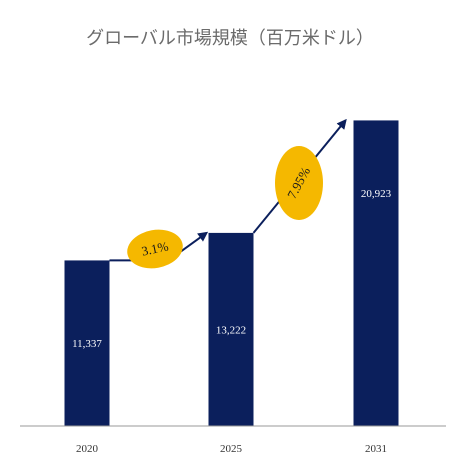 The image size is (461, 461). What do you see at coordinates (376, 194) in the screenshot?
I see `value-label-2031: 20,923` at bounding box center [376, 194].